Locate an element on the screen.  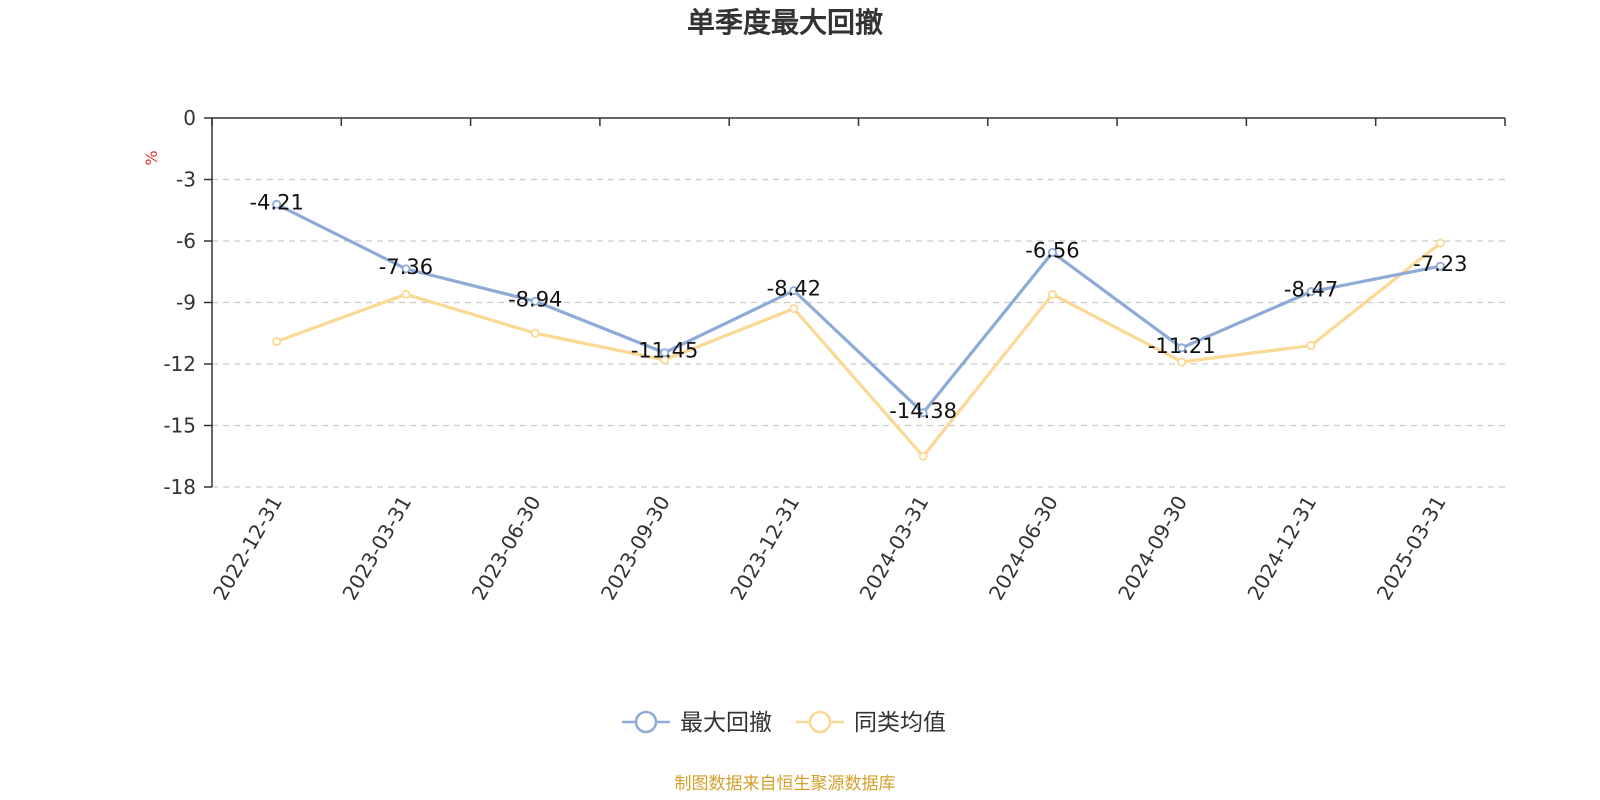
legend-label: 同类均值 is located at coordinates (900, 723).